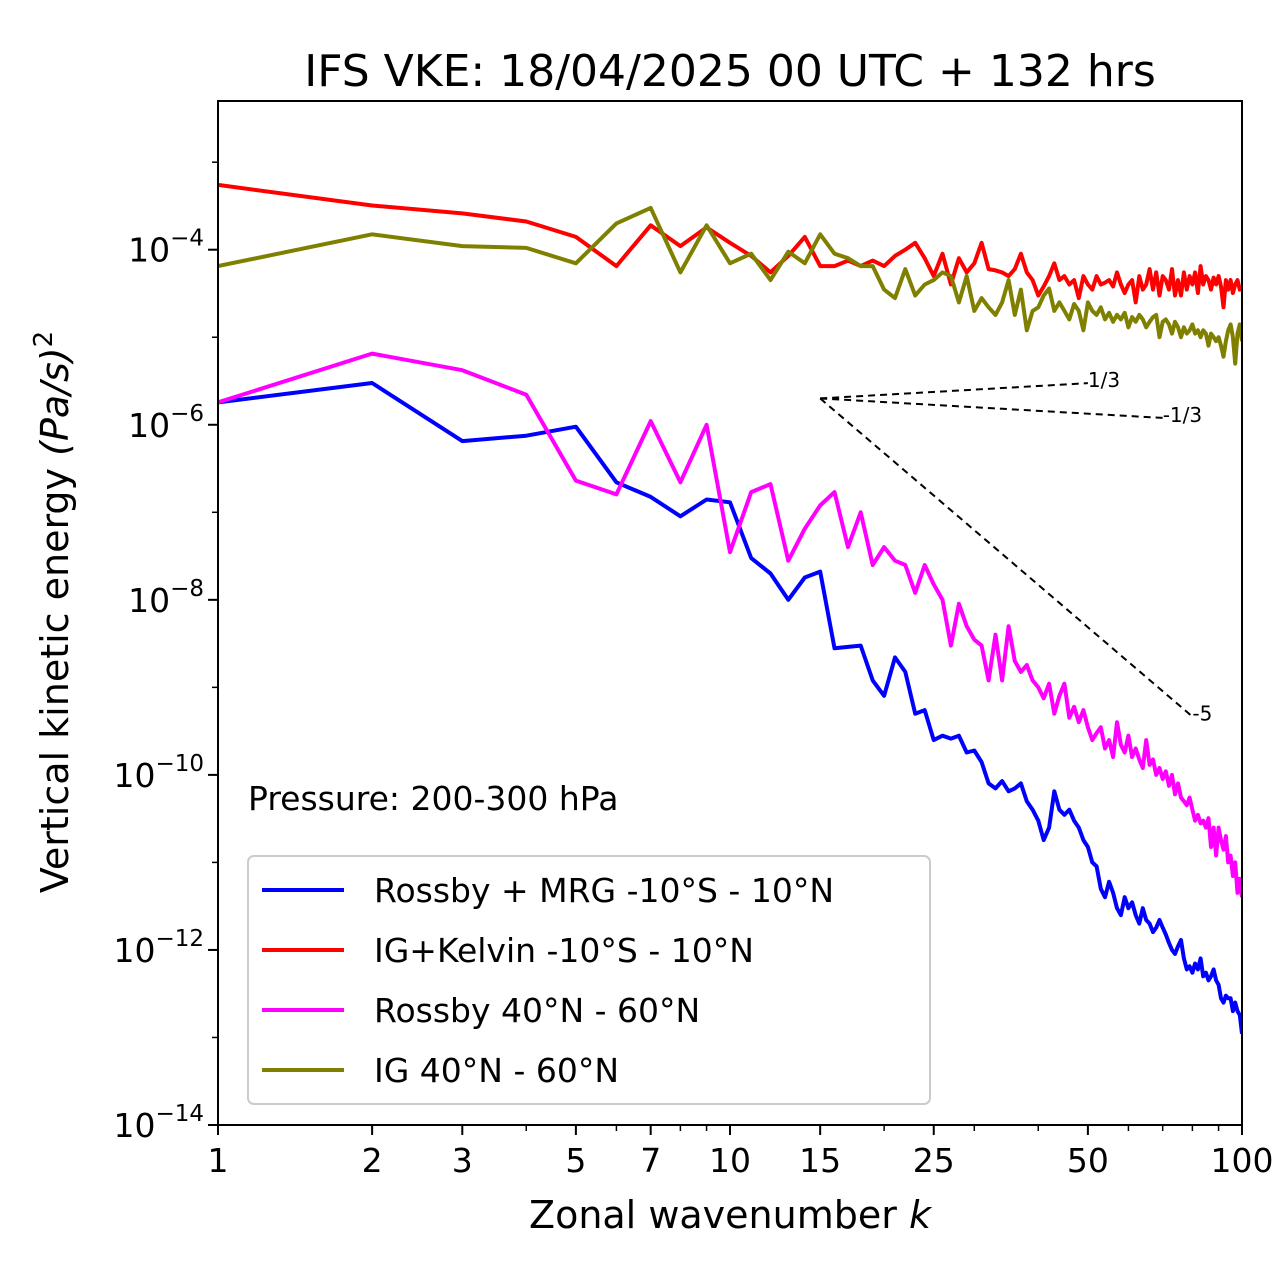 This screenshot has height=1288, width=1280. What do you see at coordinates (166, 248) in the screenshot?
I see `y-tick-label: 10⁻⁴` at bounding box center [166, 248].